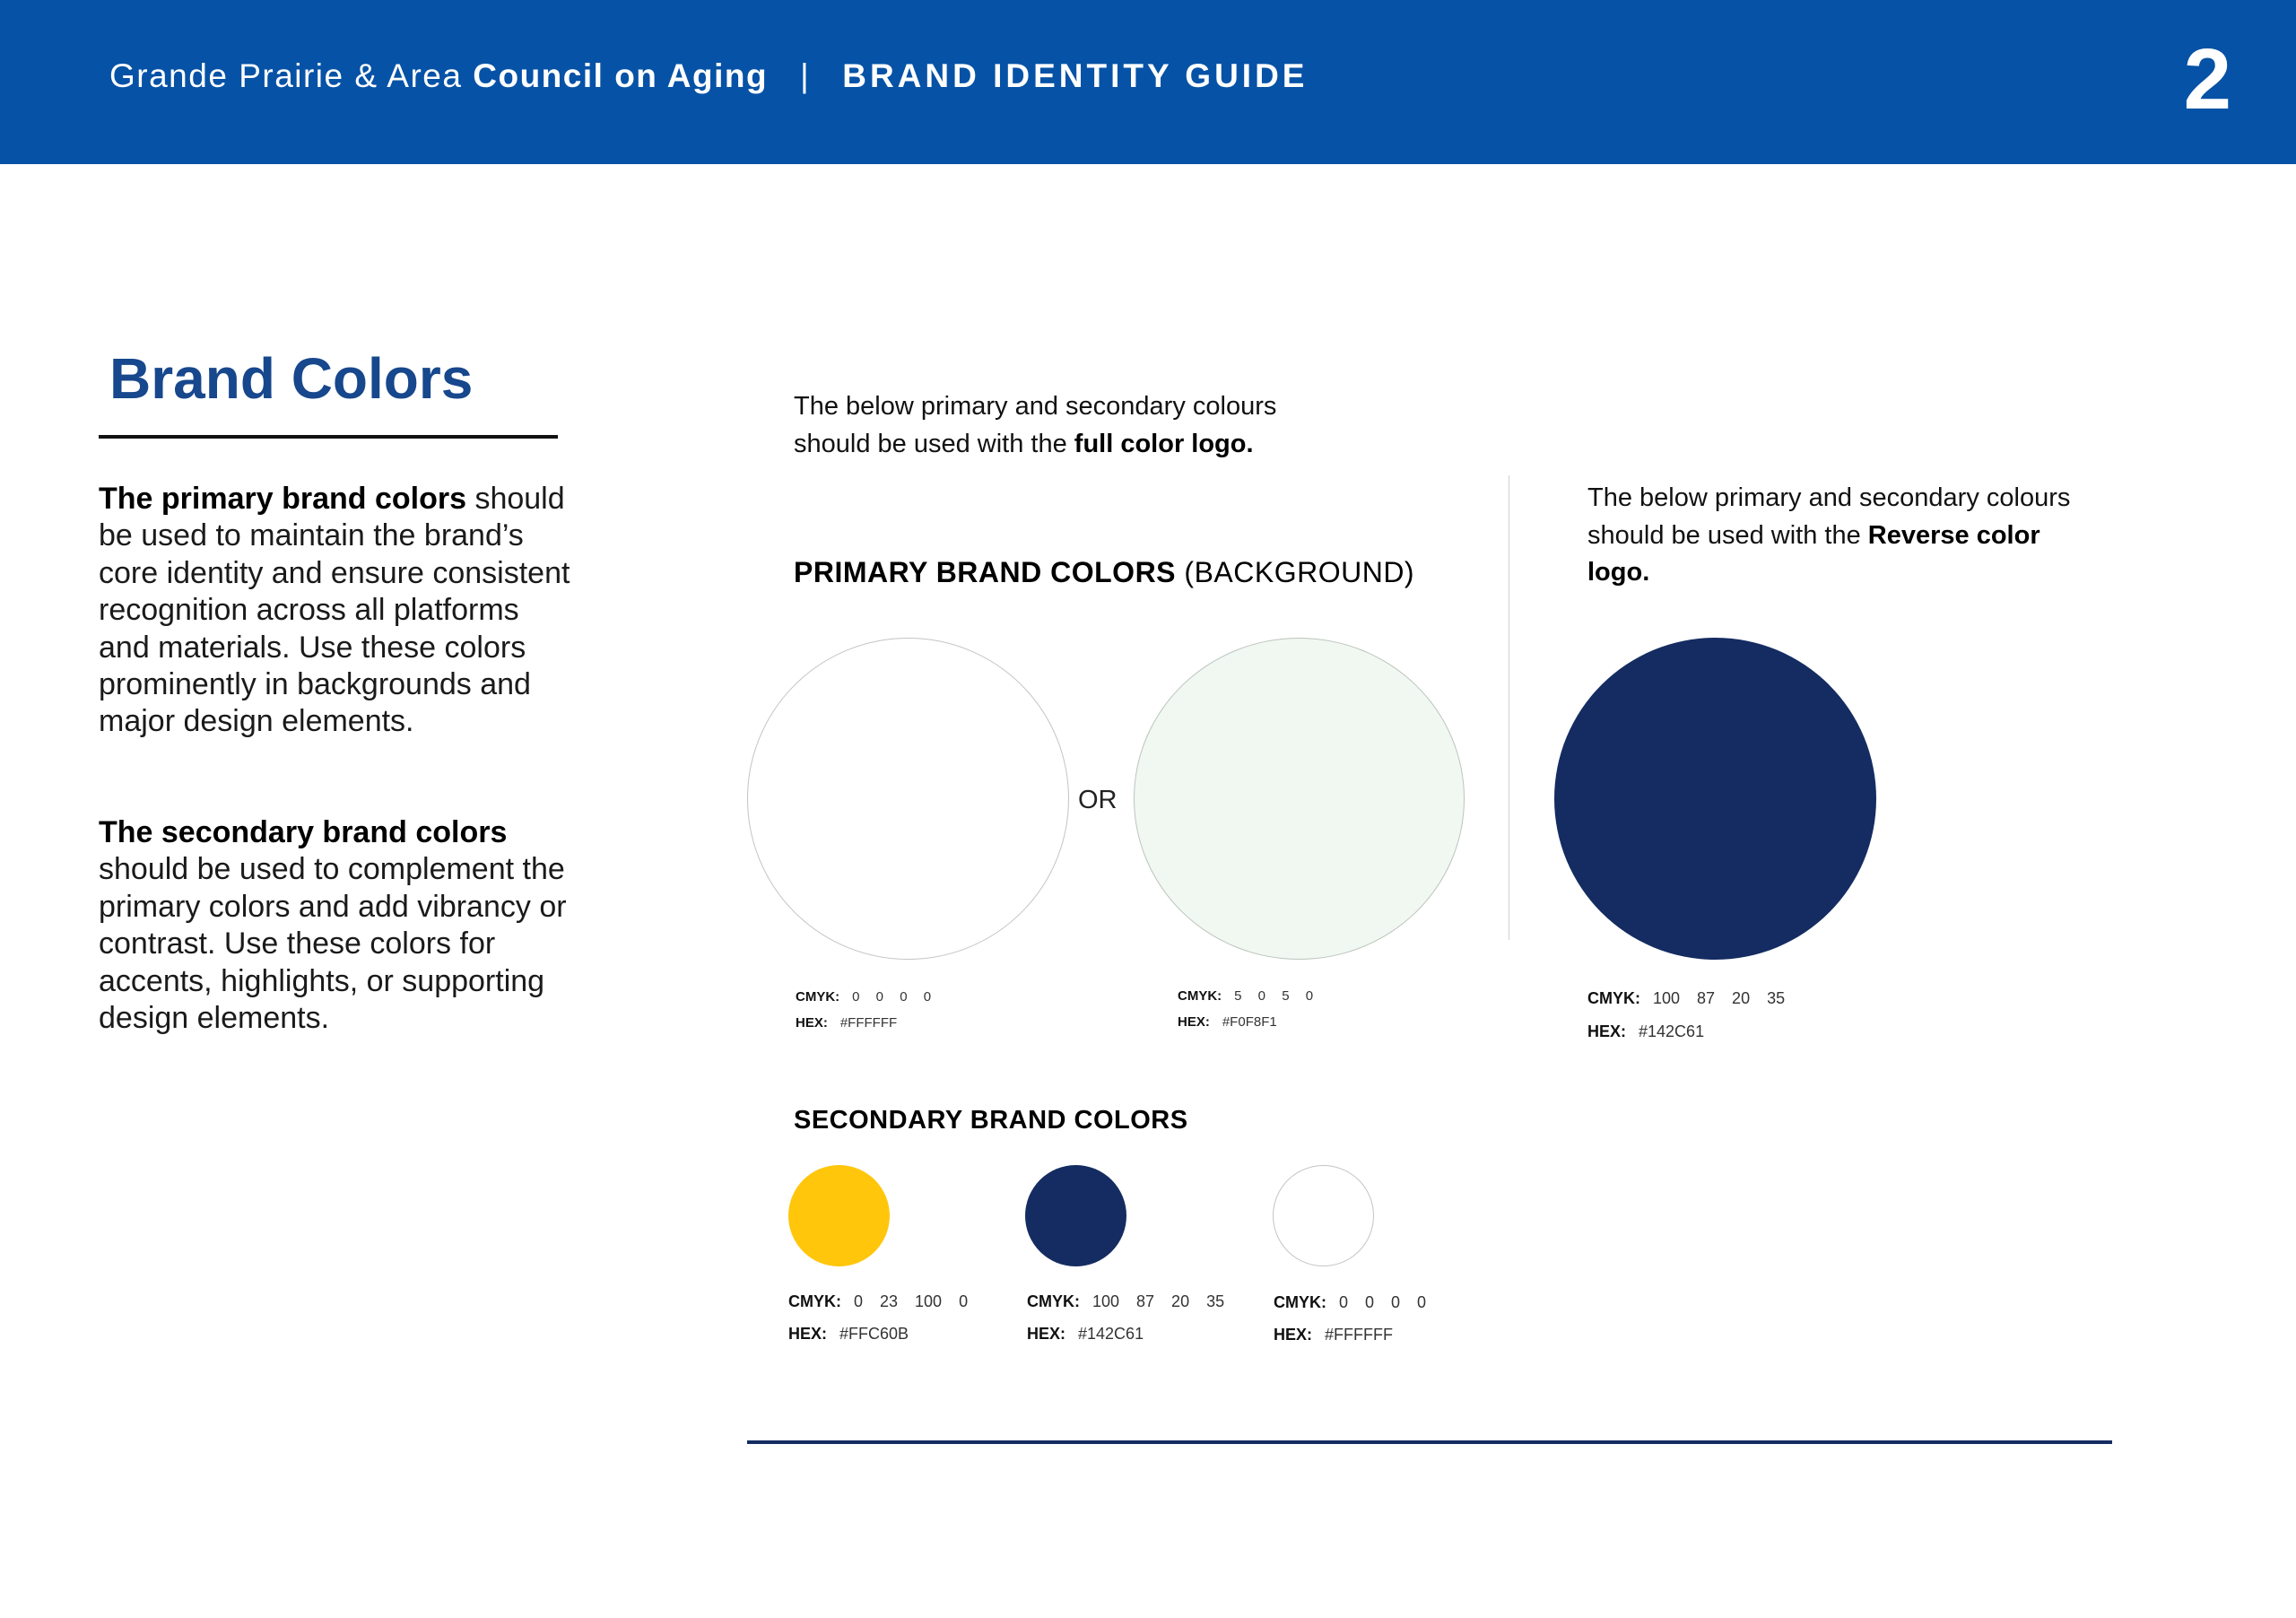  Describe the element at coordinates (1075, 1215) in the screenshot. I see `secondary-swatch-navy` at that location.